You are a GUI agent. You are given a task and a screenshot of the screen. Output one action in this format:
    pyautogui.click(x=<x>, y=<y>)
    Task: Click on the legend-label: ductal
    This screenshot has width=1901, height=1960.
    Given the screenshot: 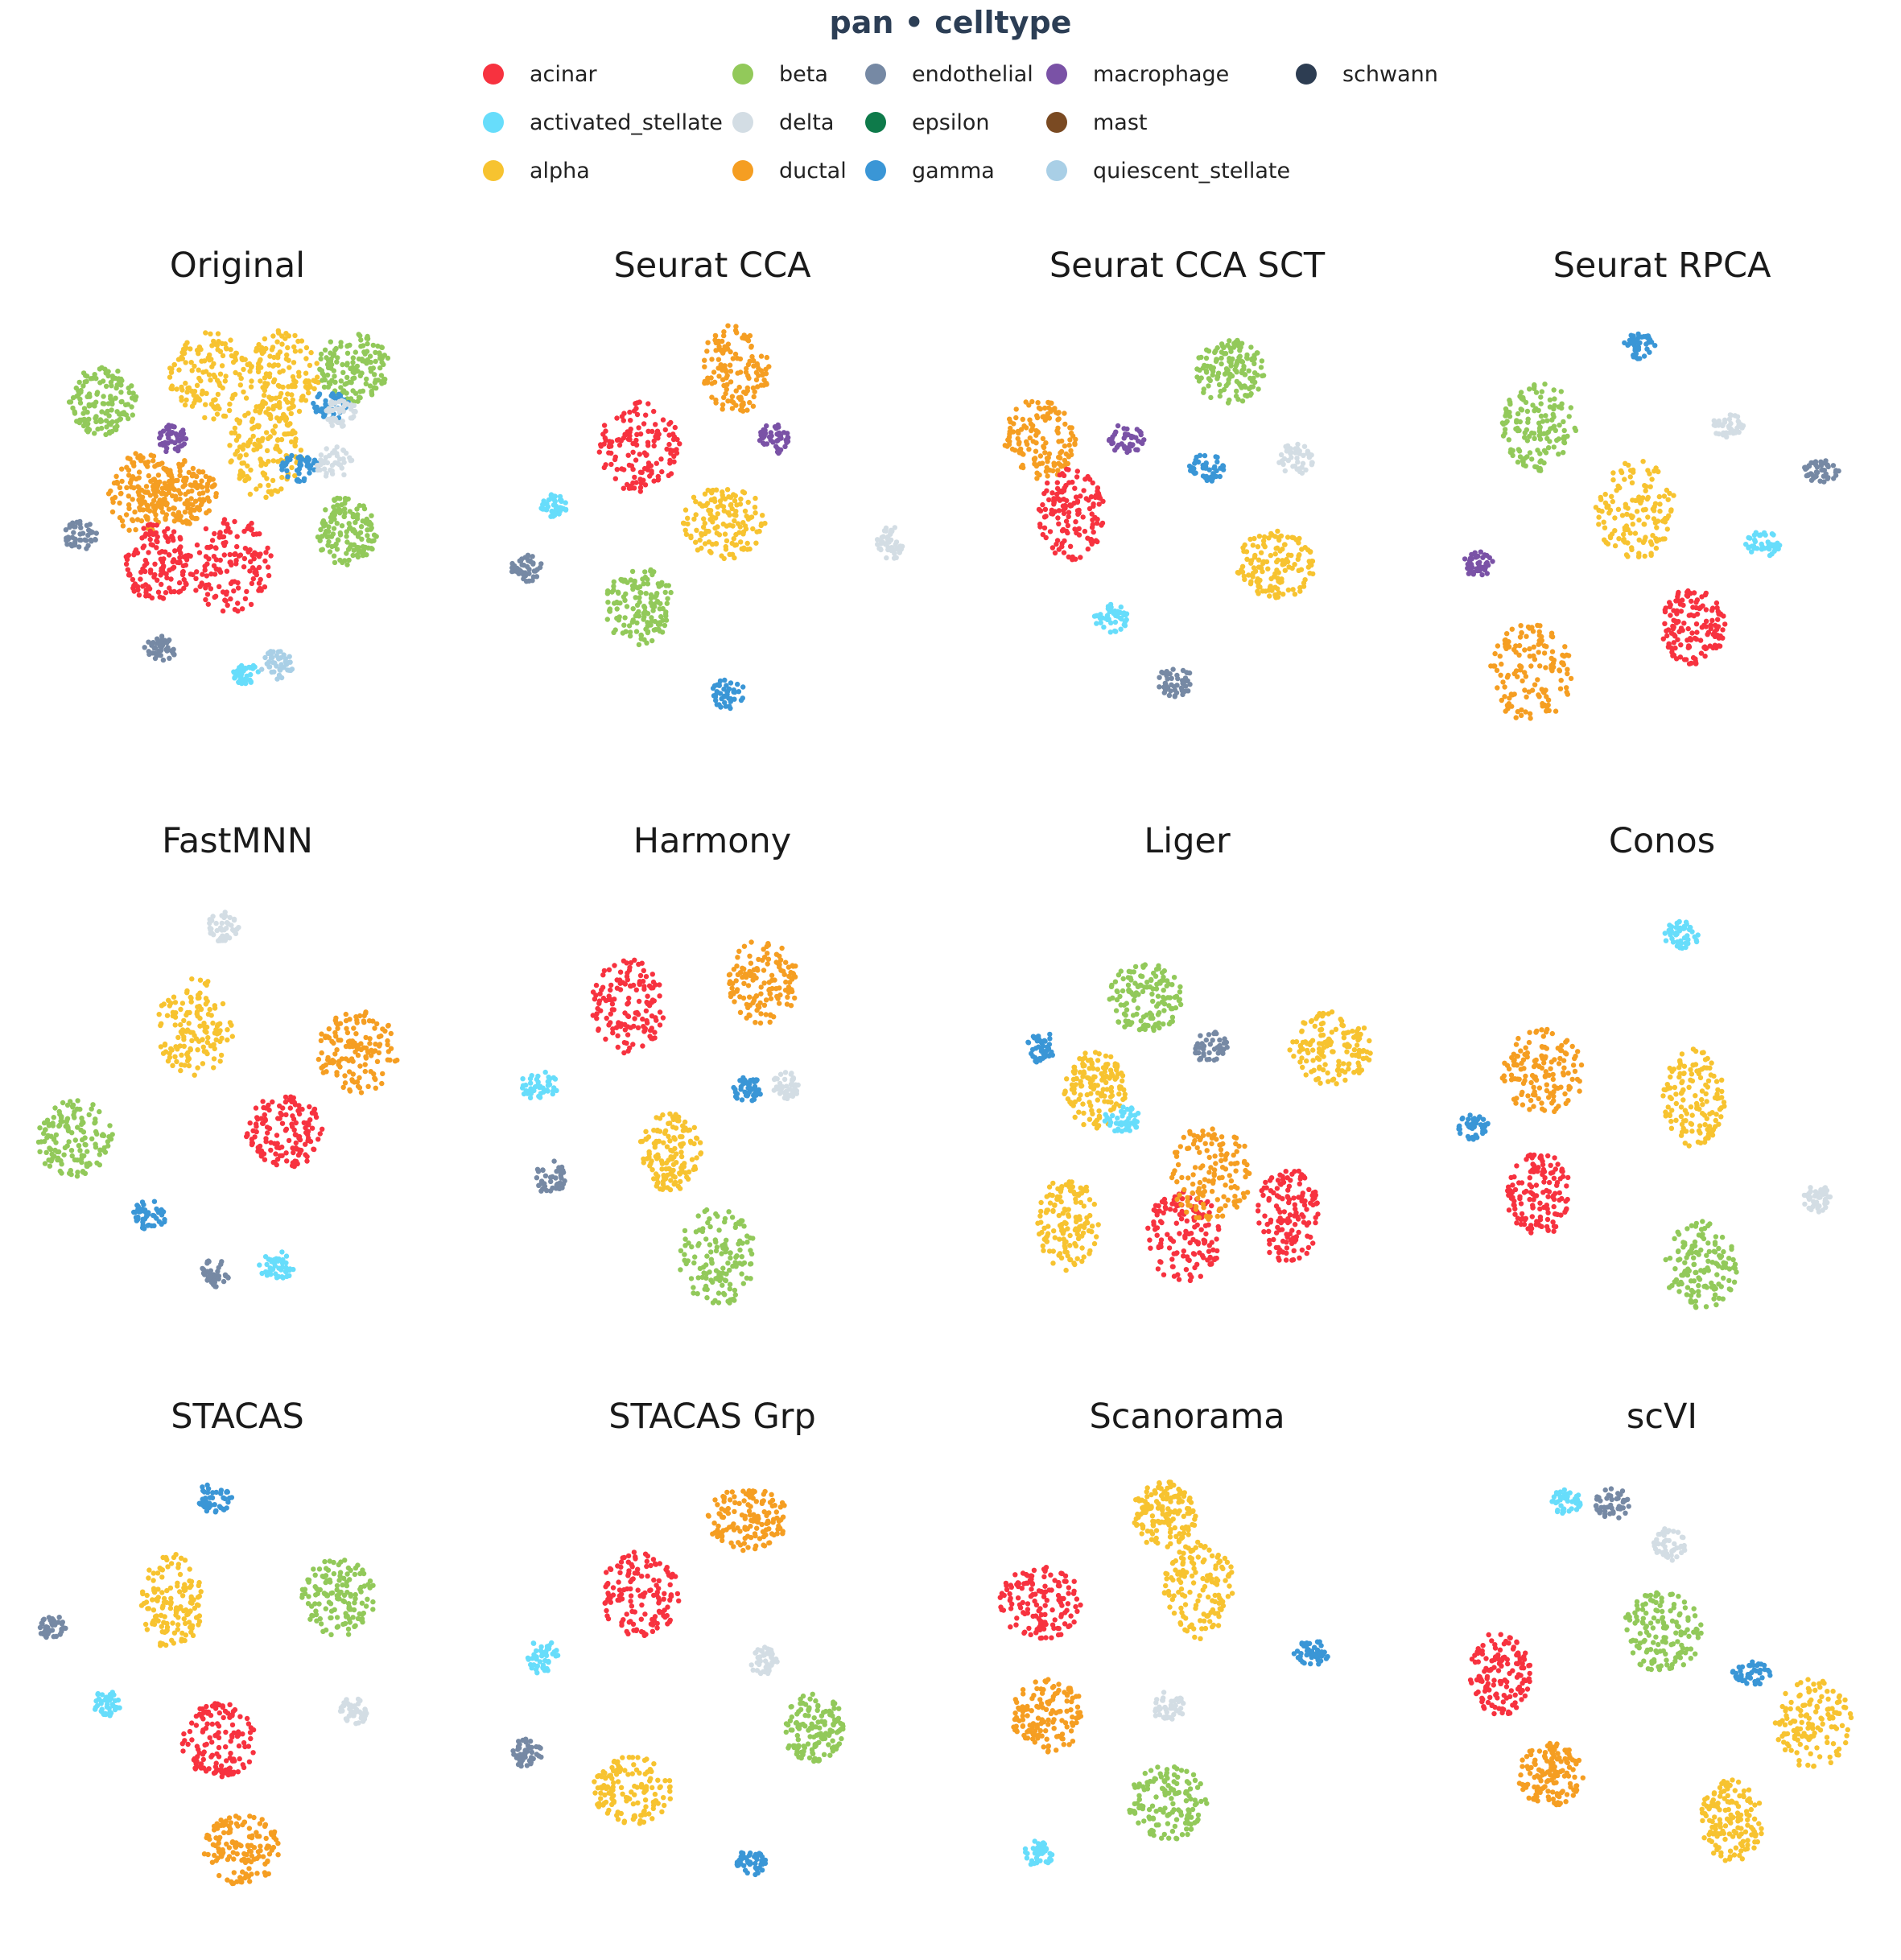 What is the action you would take?
    pyautogui.click(x=813, y=171)
    